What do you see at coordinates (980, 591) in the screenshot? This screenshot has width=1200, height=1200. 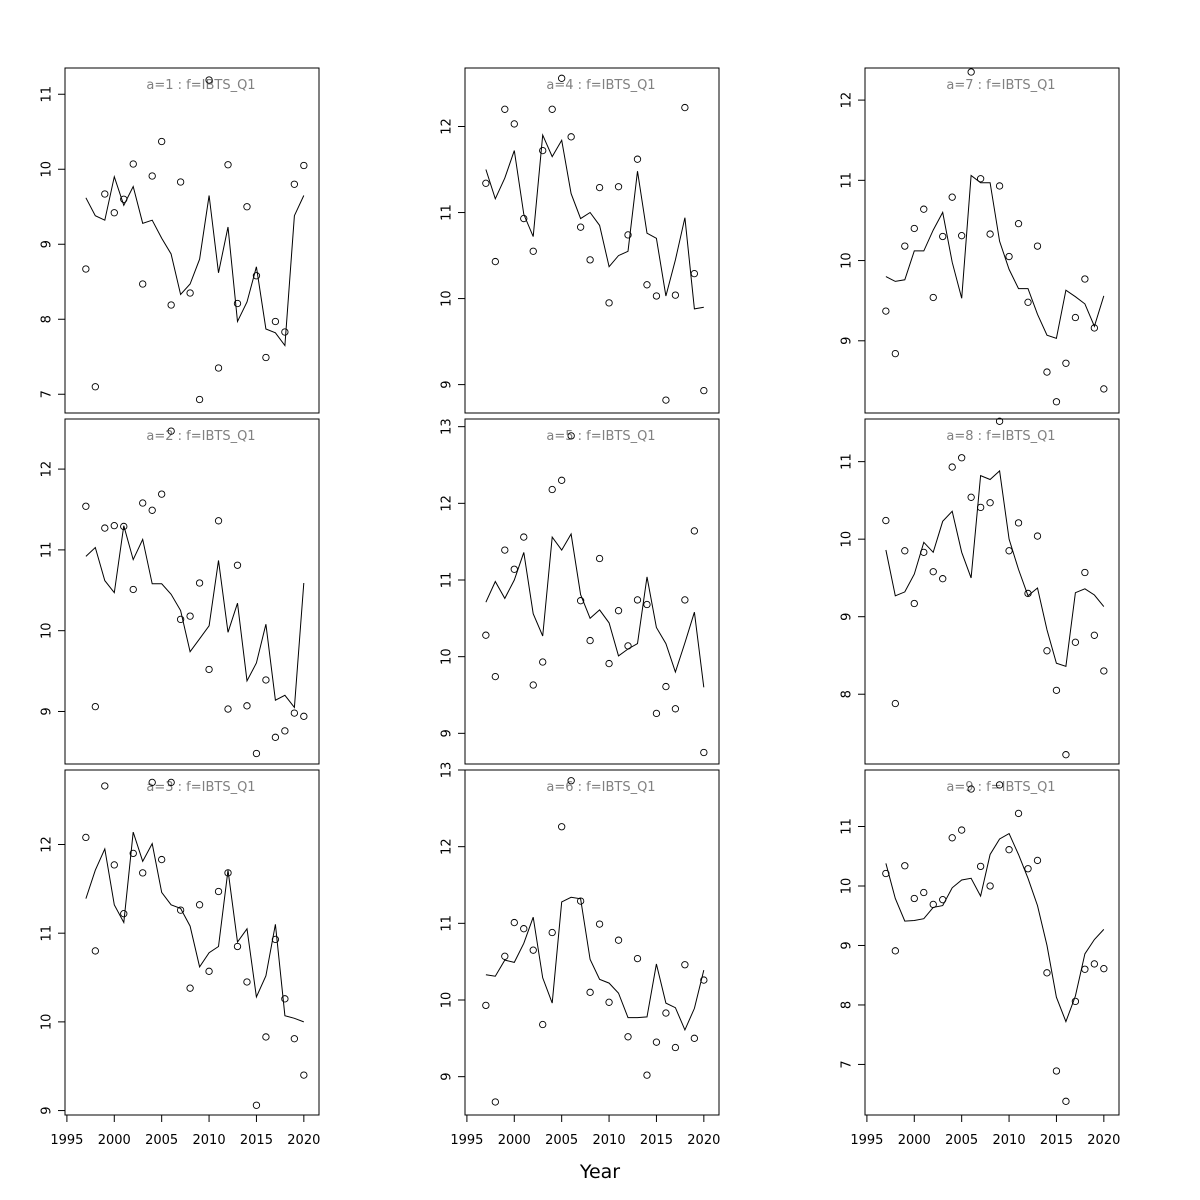 I see `panel-6: a=8 : f=IBTS_Q1 8 9 10 11` at bounding box center [980, 591].